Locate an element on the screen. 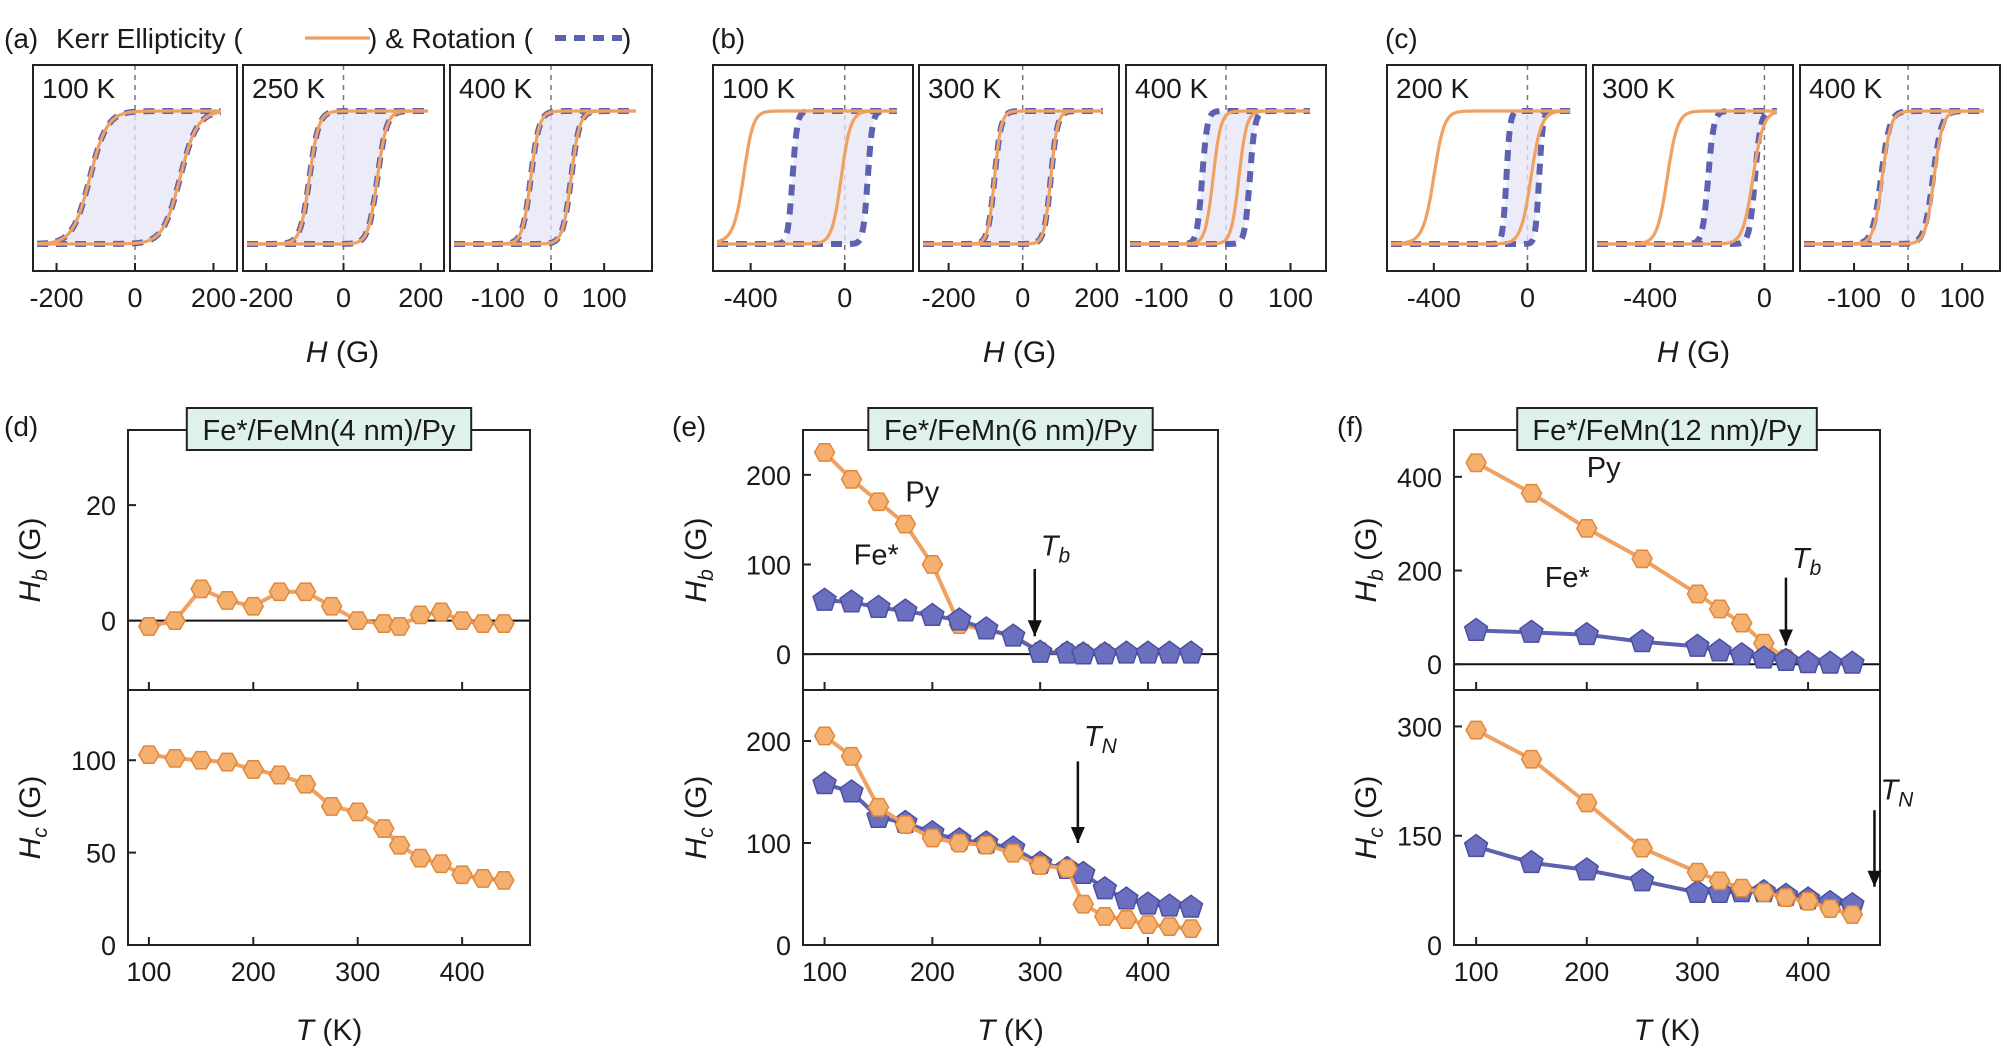 The width and height of the screenshot is (2007, 1062). annotation-label-b-sub: b is located at coordinates (1064, 556).